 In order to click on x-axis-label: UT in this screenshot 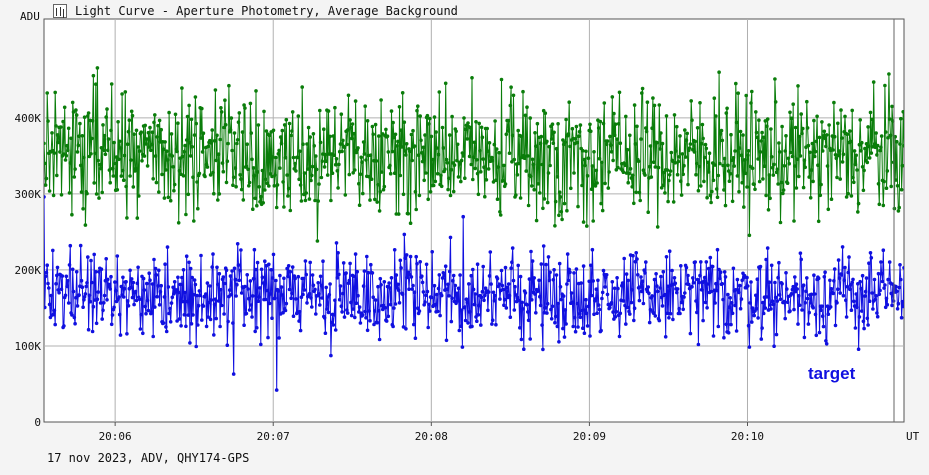, I will do `click(913, 436)`.